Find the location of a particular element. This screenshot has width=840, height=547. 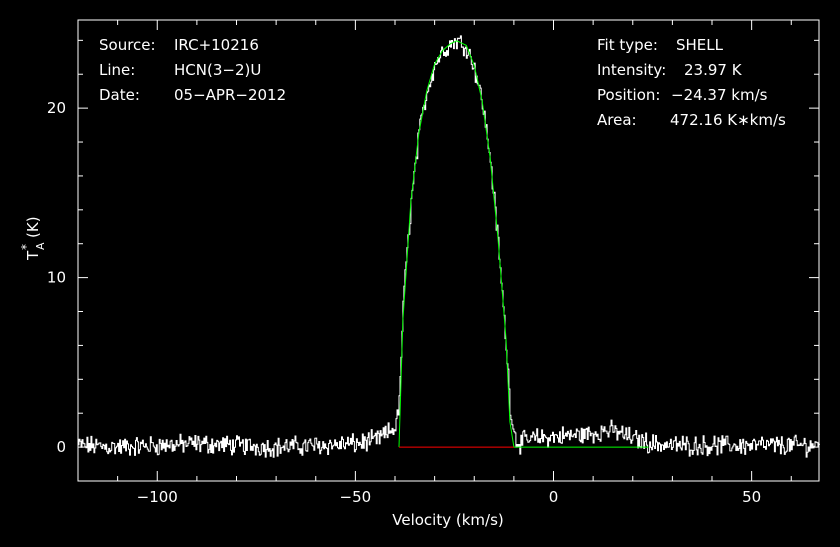

info-area-key: Area: is located at coordinates (617, 120).